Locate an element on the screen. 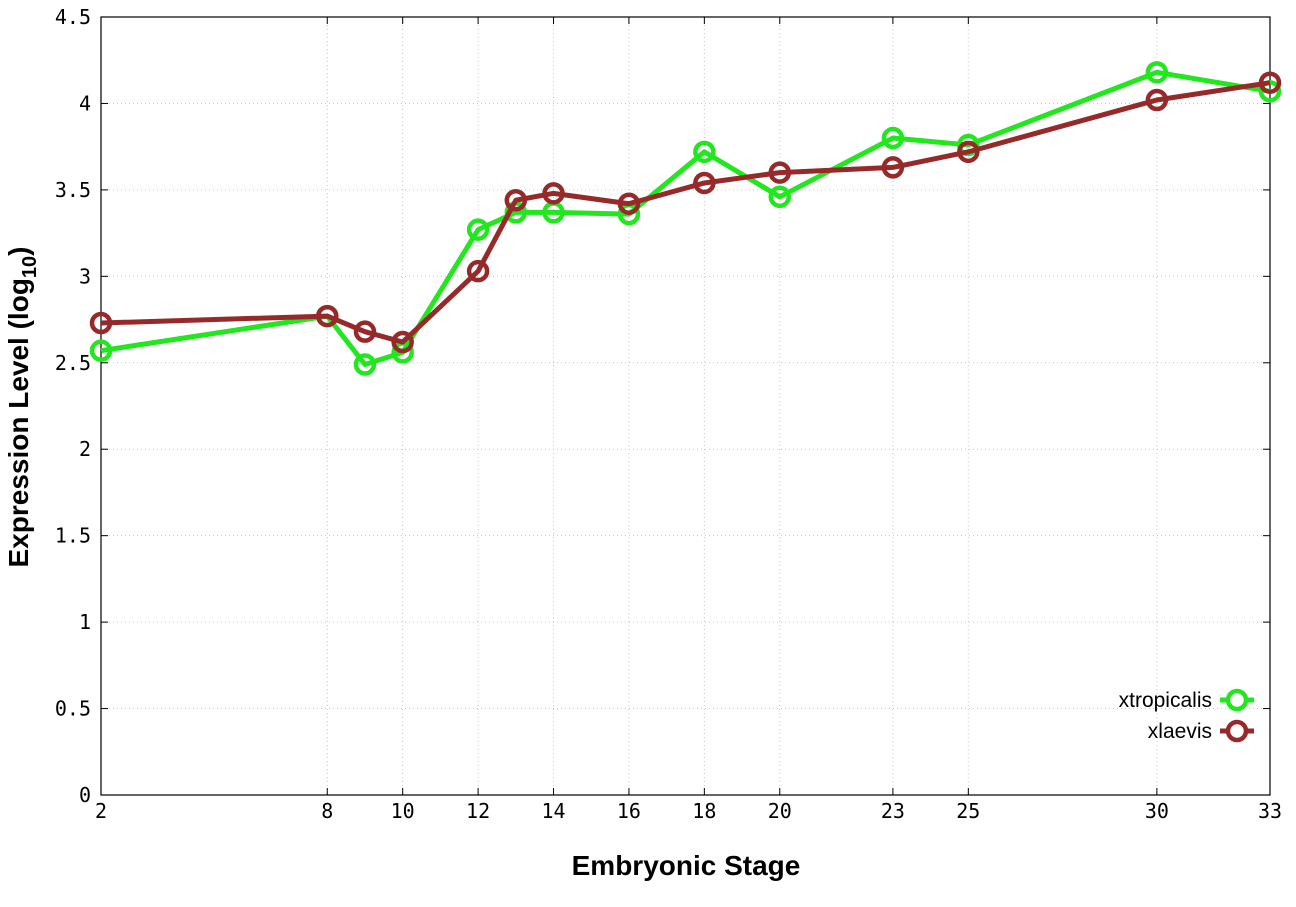  y-axis-title-main: Expression Level (log is located at coordinates (18, 422).